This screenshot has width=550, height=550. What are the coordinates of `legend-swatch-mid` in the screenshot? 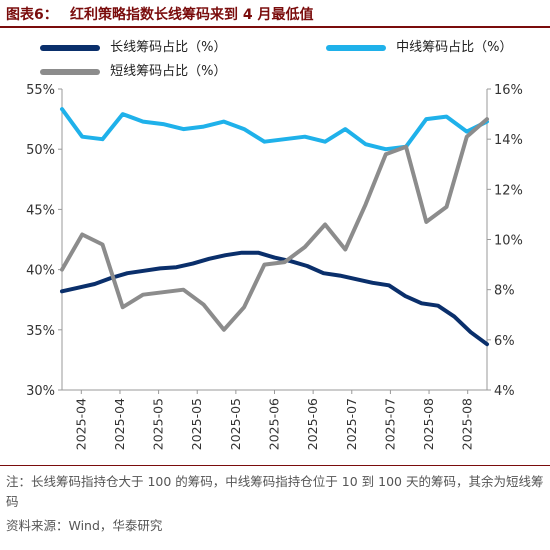 It's located at (356, 47).